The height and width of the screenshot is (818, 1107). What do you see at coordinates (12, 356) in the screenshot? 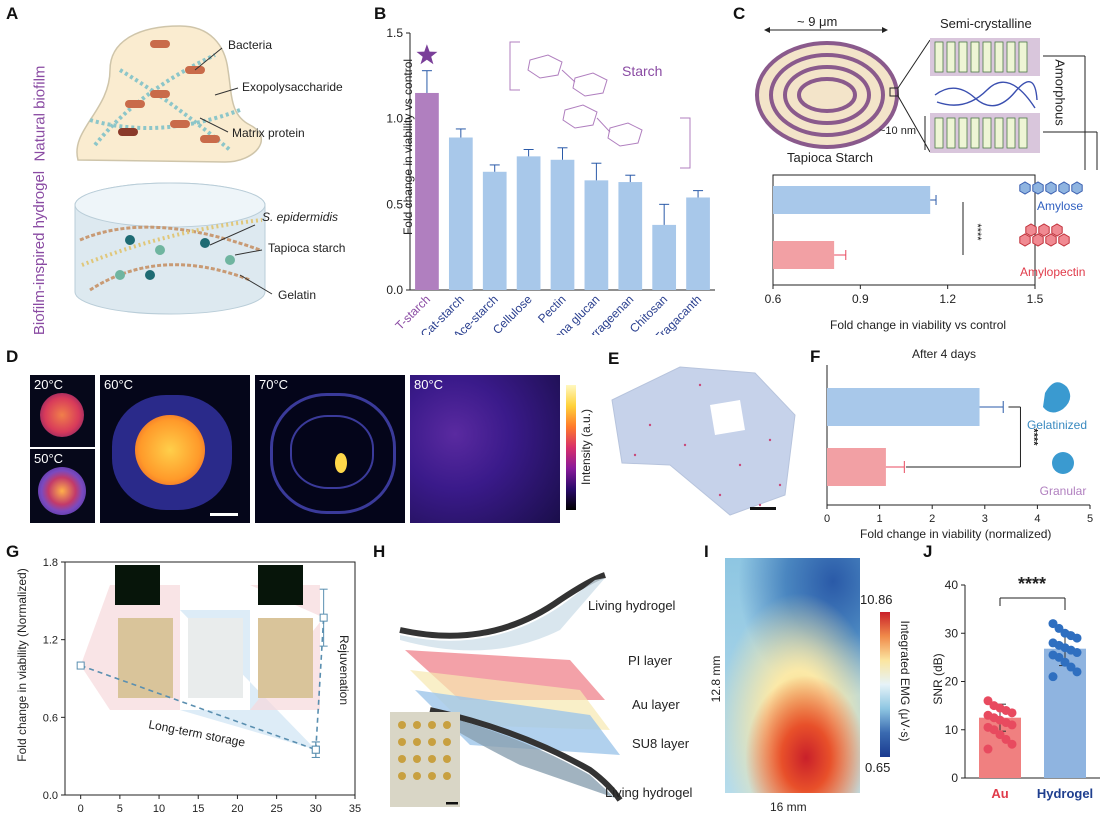
I see `panel-label-d: D` at bounding box center [12, 356].